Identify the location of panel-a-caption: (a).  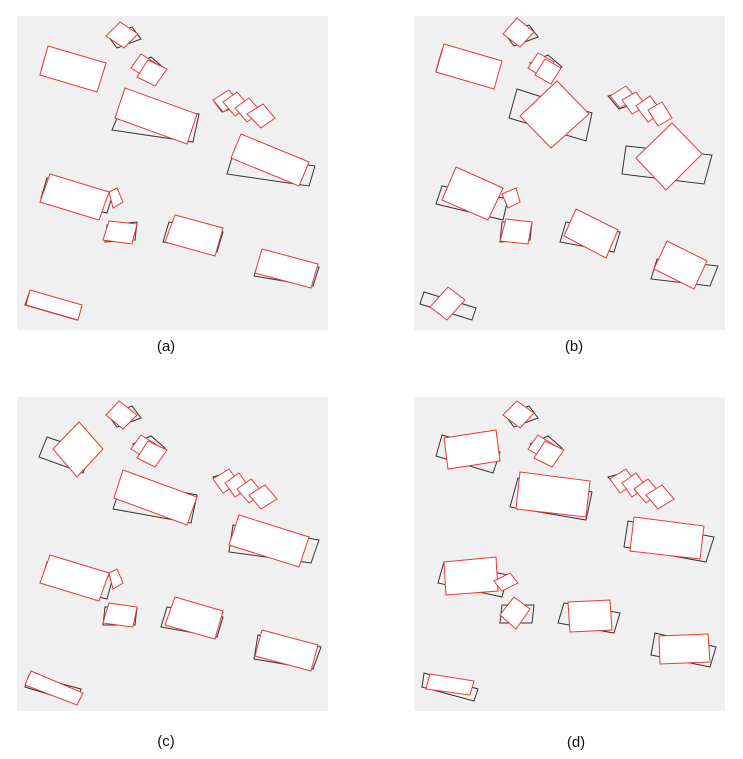
(166, 346).